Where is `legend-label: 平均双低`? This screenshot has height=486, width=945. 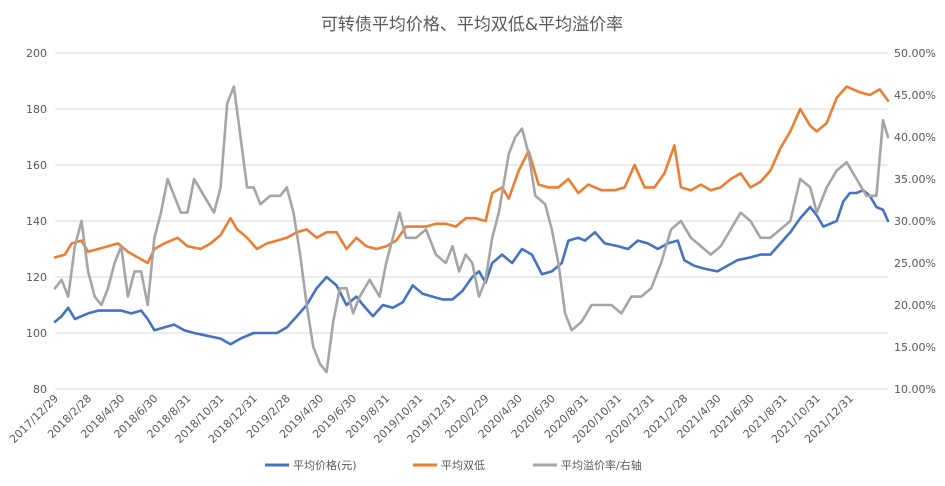
legend-label: 平均双低 is located at coordinates (463, 465).